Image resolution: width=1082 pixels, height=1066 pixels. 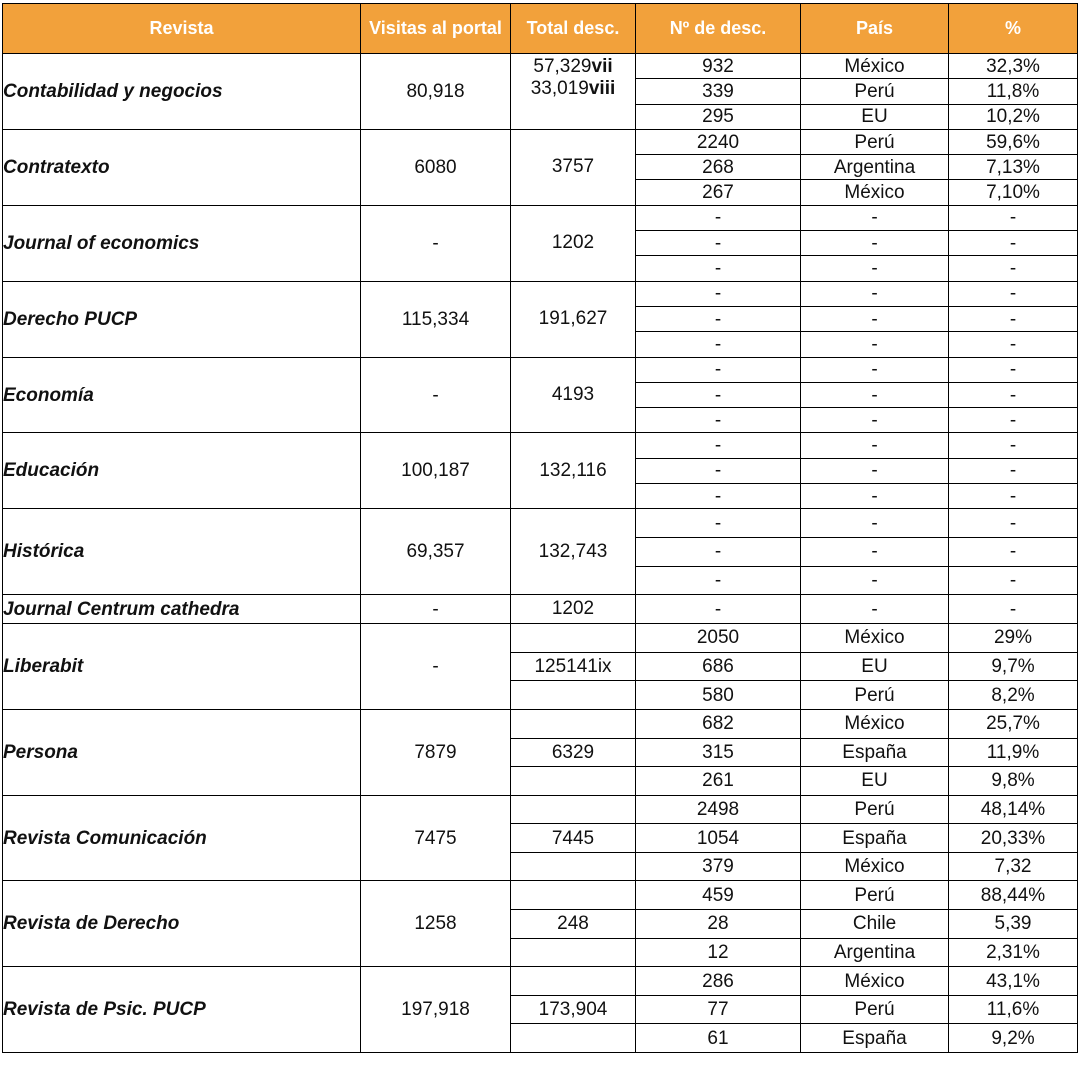 I want to click on table-row: Revista Comunicación 7475 2498 Perú 48,14%, so click(x=540, y=838).